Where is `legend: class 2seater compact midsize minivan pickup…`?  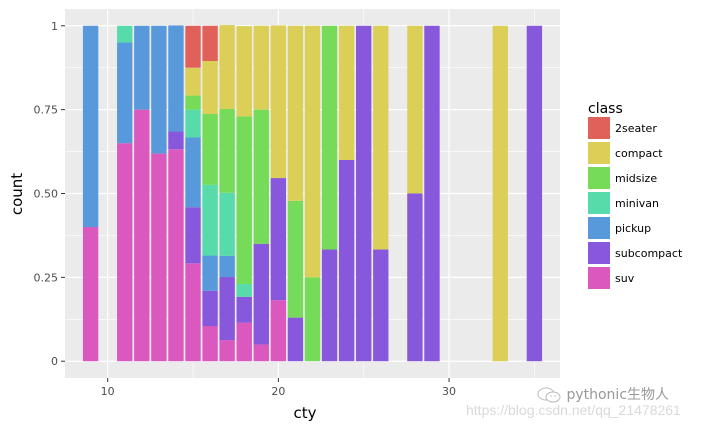
legend: class 2seater compact midsize minivan pickup… is located at coordinates (635, 195).